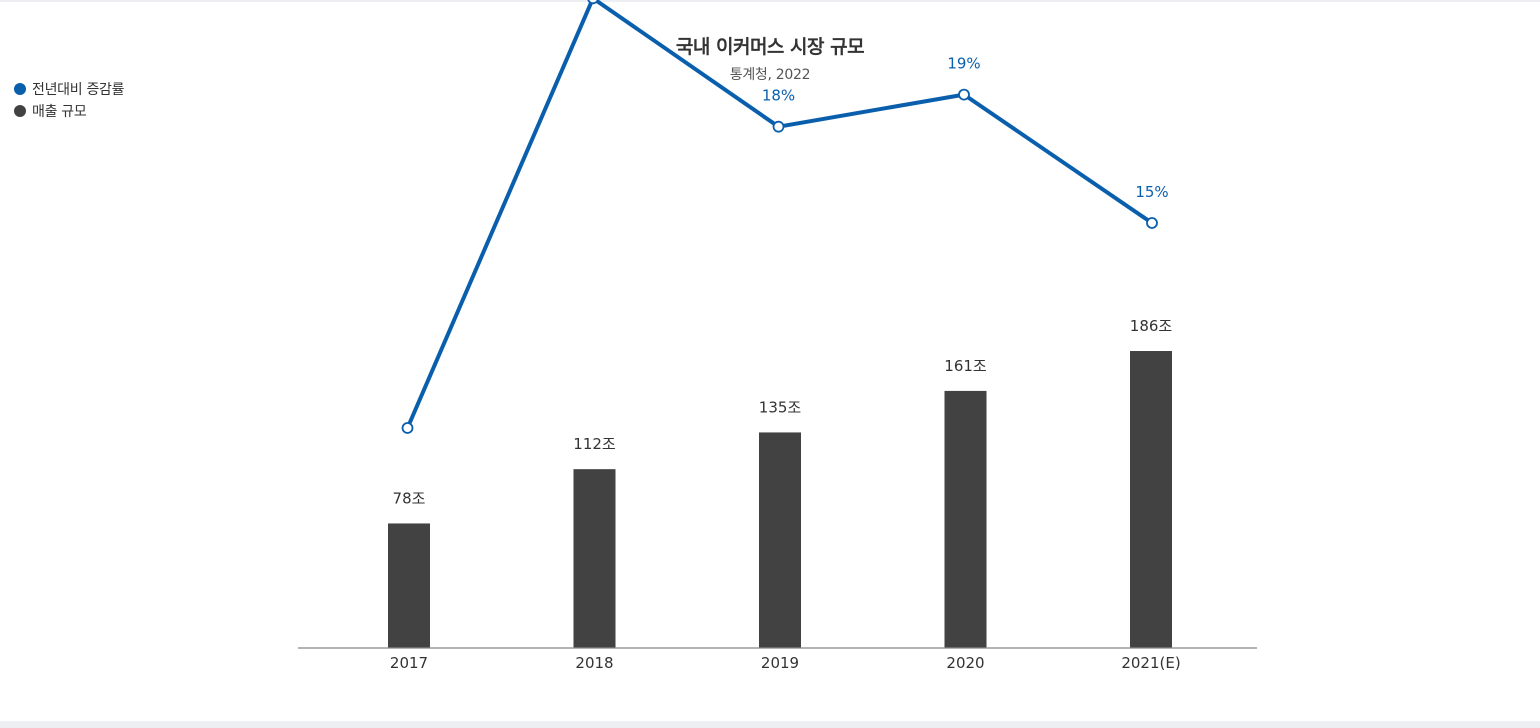  I want to click on bottom-band, so click(770, 724).